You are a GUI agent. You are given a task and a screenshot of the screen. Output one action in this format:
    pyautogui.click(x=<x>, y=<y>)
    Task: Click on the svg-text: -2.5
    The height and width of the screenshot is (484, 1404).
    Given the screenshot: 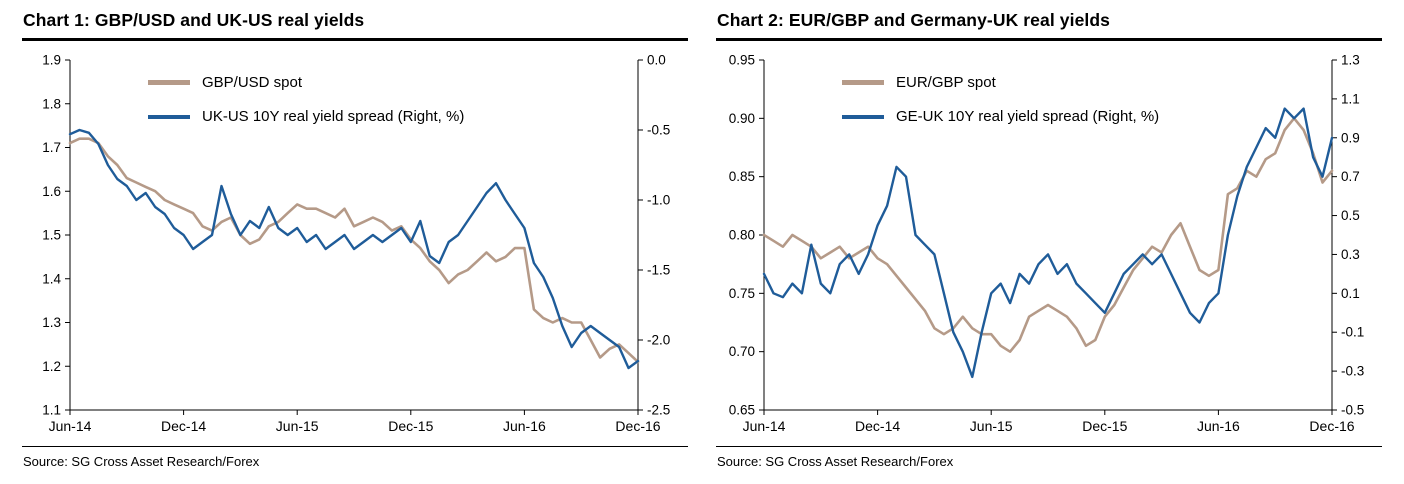 What is the action you would take?
    pyautogui.click(x=658, y=410)
    